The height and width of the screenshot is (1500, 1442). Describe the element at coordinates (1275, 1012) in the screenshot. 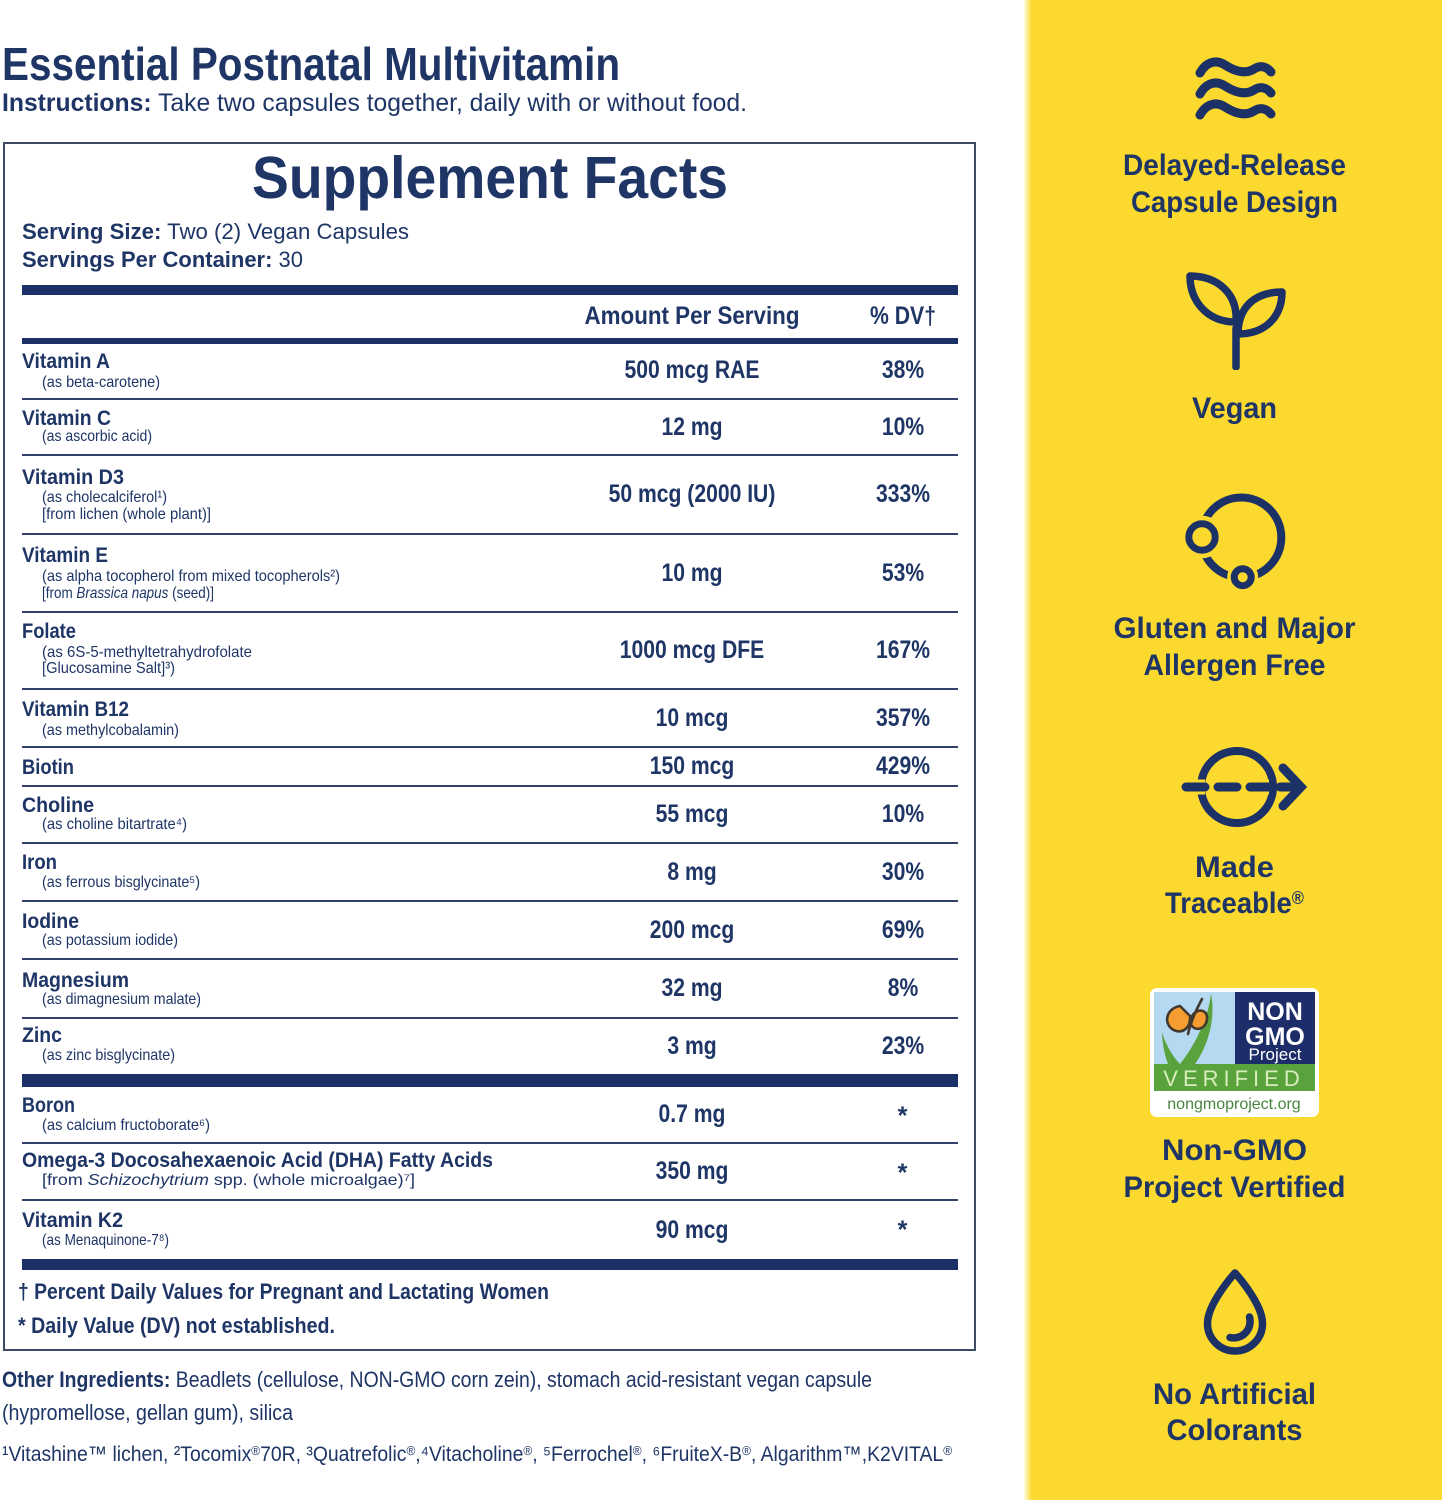

I see `svg-text: NON` at that location.